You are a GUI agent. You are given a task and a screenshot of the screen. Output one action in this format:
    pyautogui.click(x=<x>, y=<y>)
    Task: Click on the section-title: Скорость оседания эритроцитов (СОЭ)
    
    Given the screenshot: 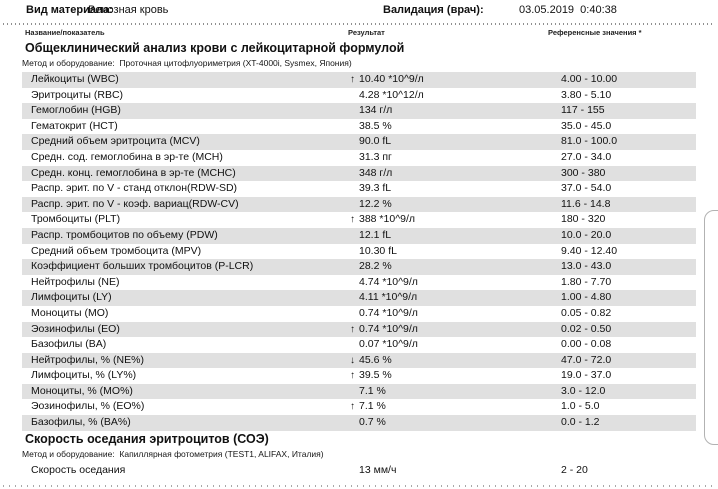 What is the action you would take?
    pyautogui.click(x=147, y=439)
    